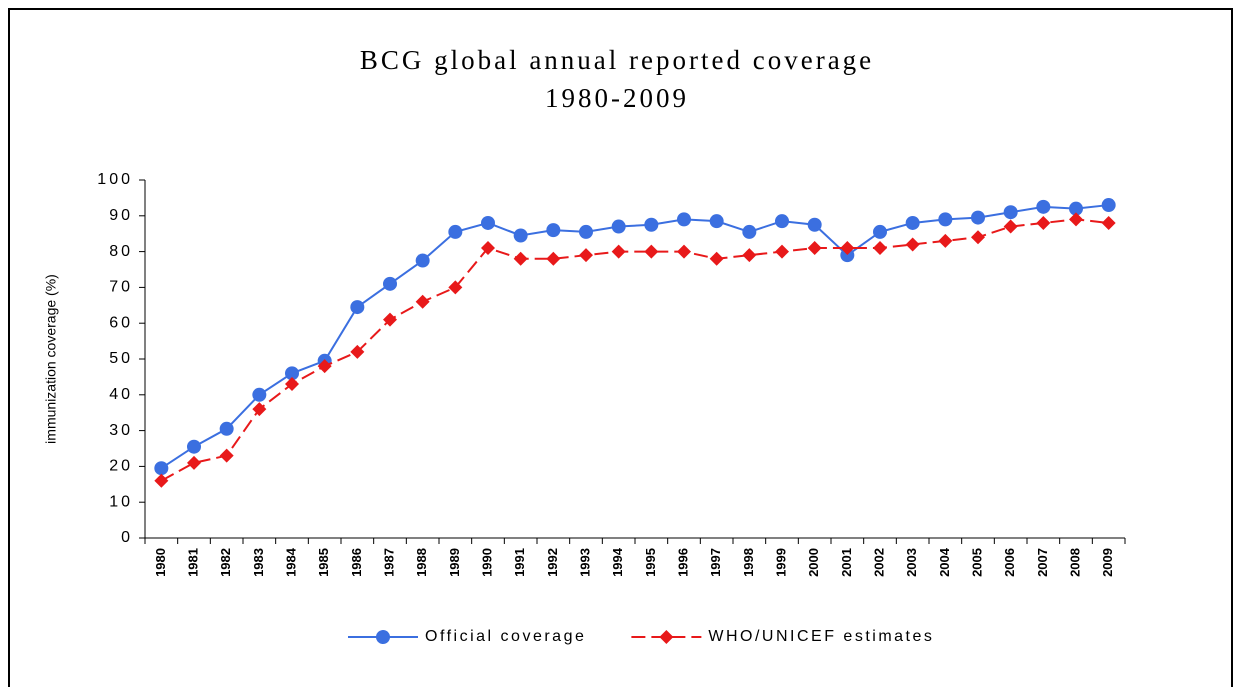  I want to click on x-tick-label: 2005, so click(976, 562).